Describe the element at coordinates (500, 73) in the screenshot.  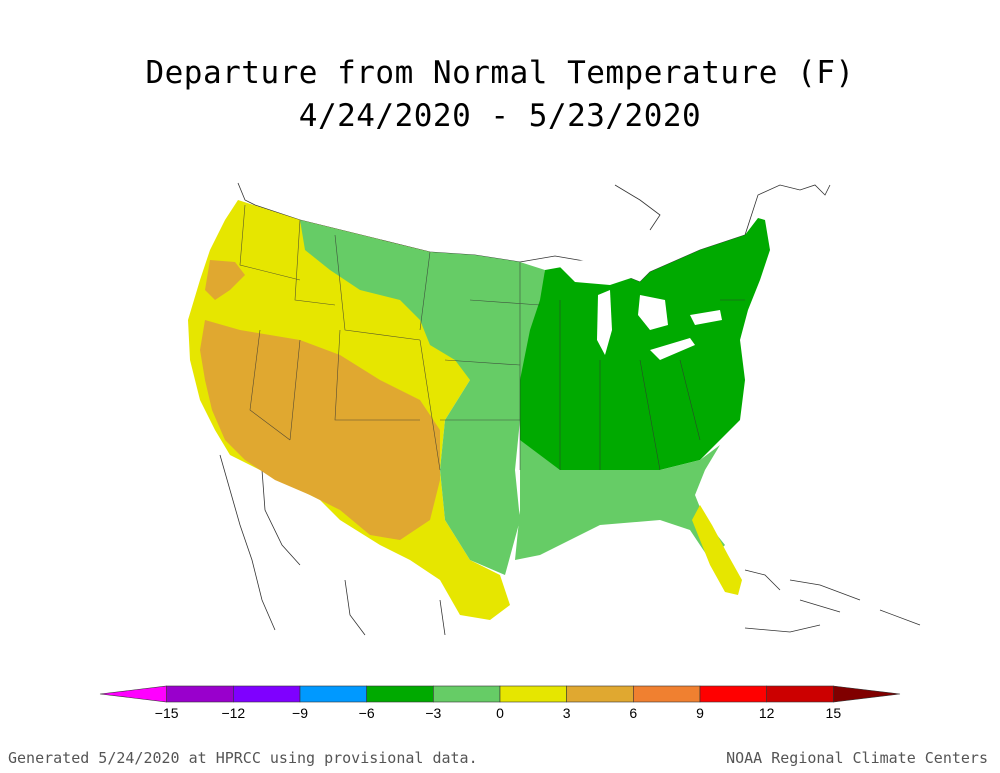
I see `map-title: Departure from Normal Temperature (F)` at that location.